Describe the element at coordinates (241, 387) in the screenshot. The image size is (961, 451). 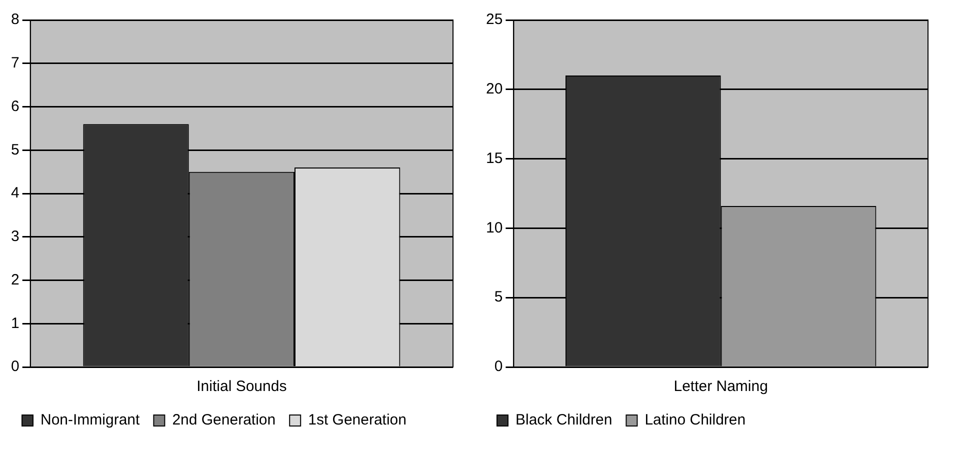
I see `x-tick-label: Initial Sounds` at that location.